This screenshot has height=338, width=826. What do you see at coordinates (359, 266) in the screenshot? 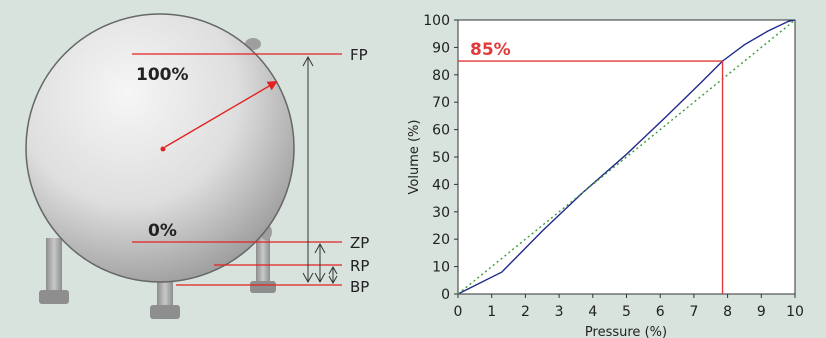
I see `rp-marker-label: RP` at bounding box center [359, 266].